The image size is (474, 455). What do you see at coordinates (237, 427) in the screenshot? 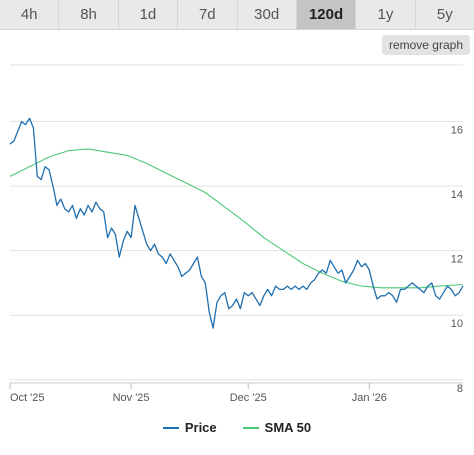
I see `chart-legend: Price SMA 50` at bounding box center [237, 427].